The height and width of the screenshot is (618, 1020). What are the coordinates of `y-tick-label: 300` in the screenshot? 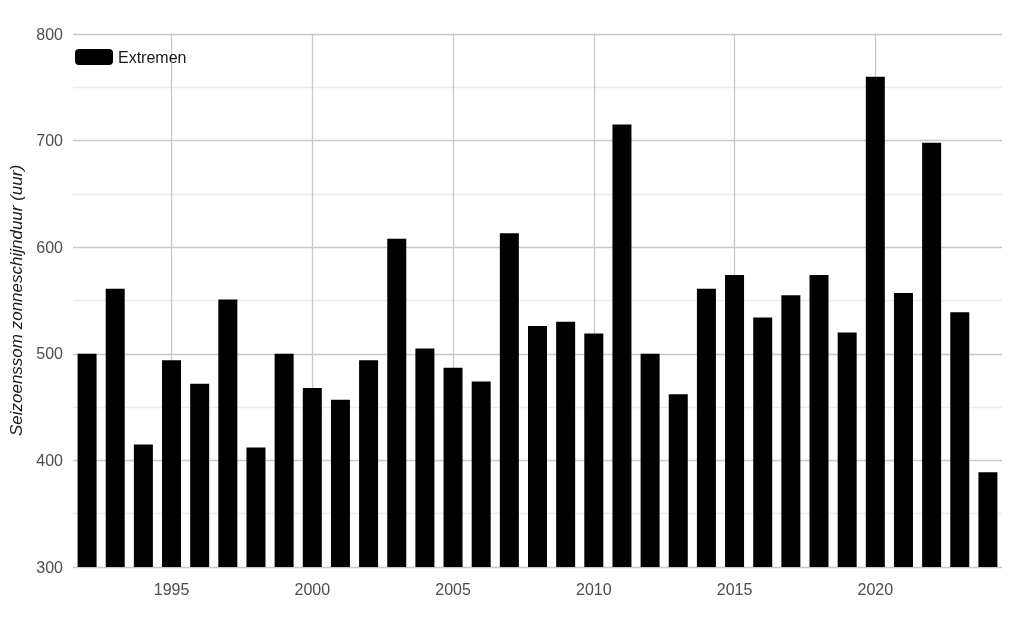 It's located at (50, 567).